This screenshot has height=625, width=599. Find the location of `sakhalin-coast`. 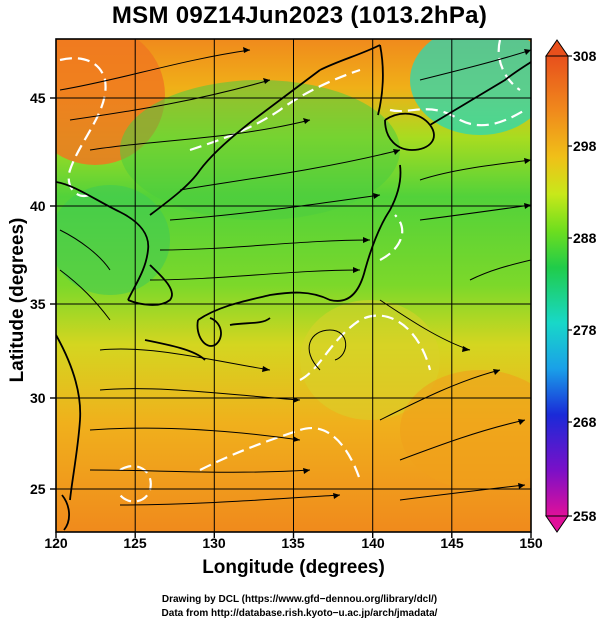

sakhalin-coast is located at coordinates (380, 80).